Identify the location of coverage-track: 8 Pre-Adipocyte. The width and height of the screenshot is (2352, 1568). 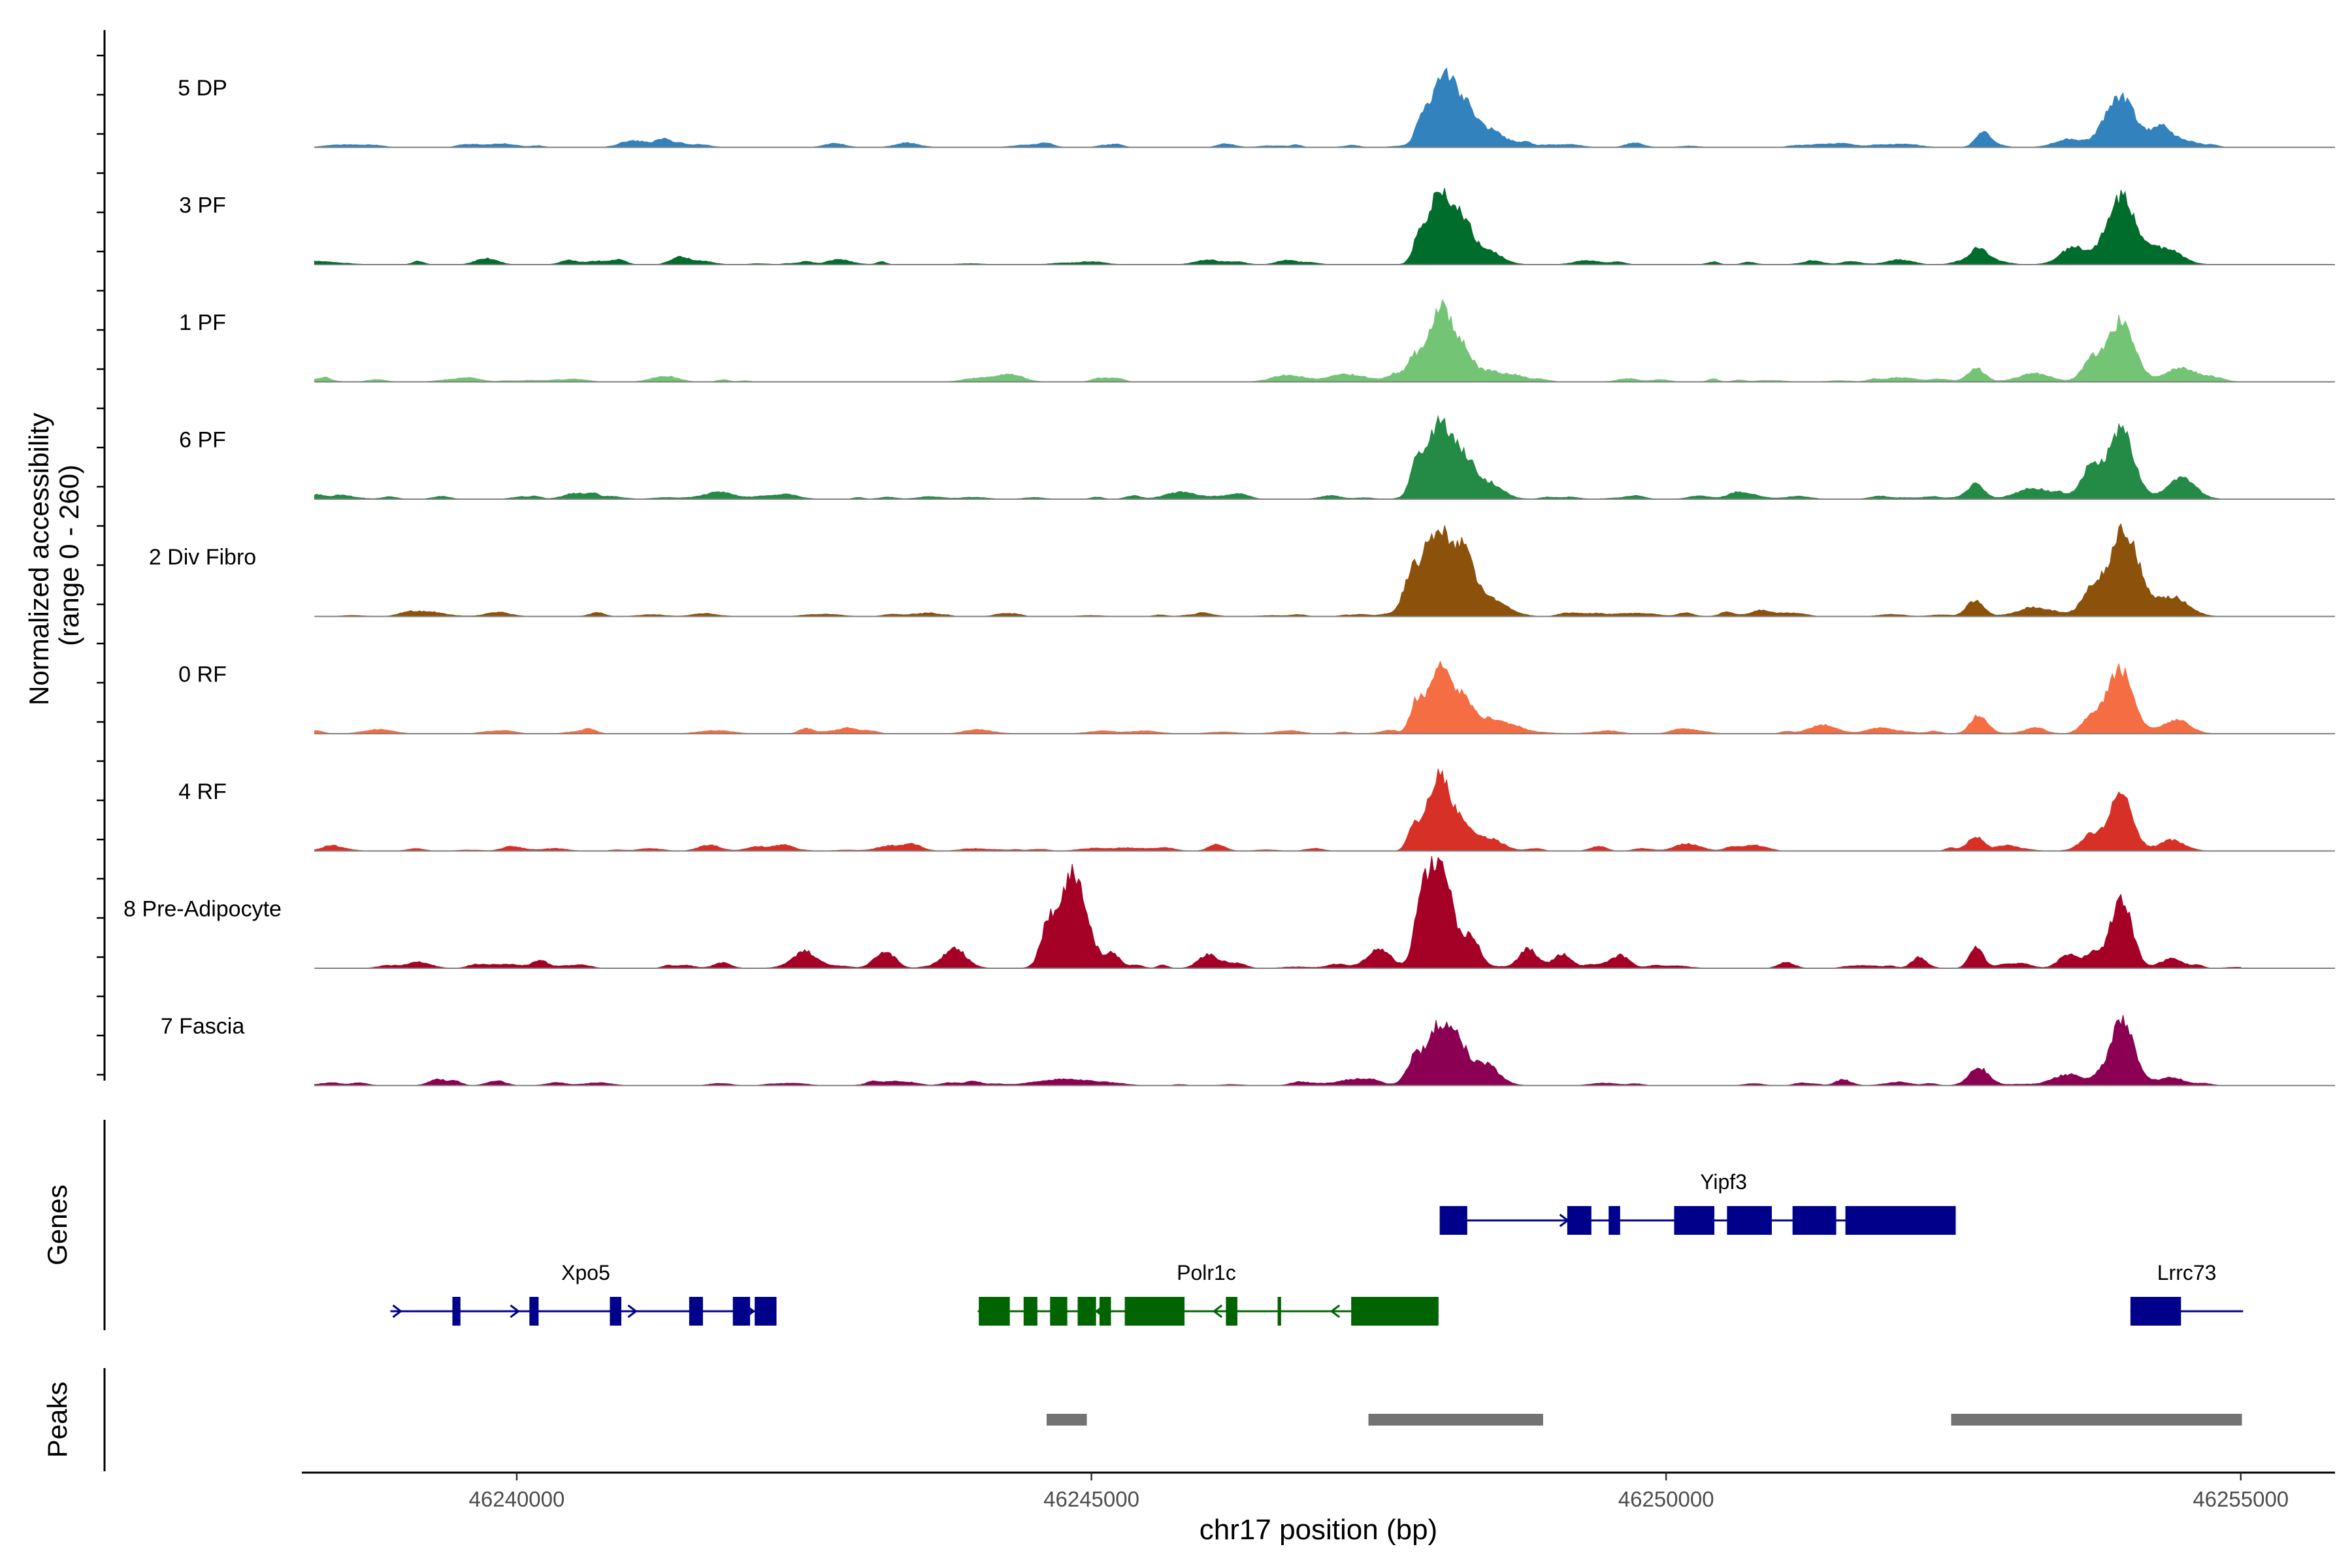
(1229, 912).